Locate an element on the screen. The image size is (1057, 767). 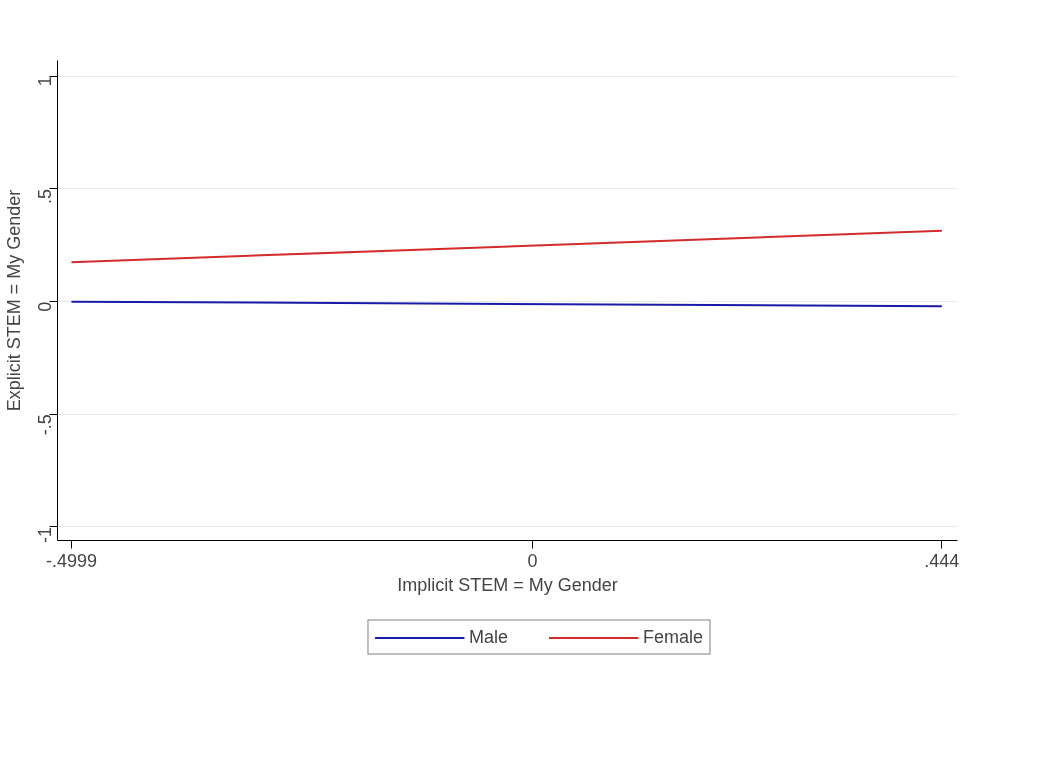
legend-label: Male is located at coordinates (488, 637).